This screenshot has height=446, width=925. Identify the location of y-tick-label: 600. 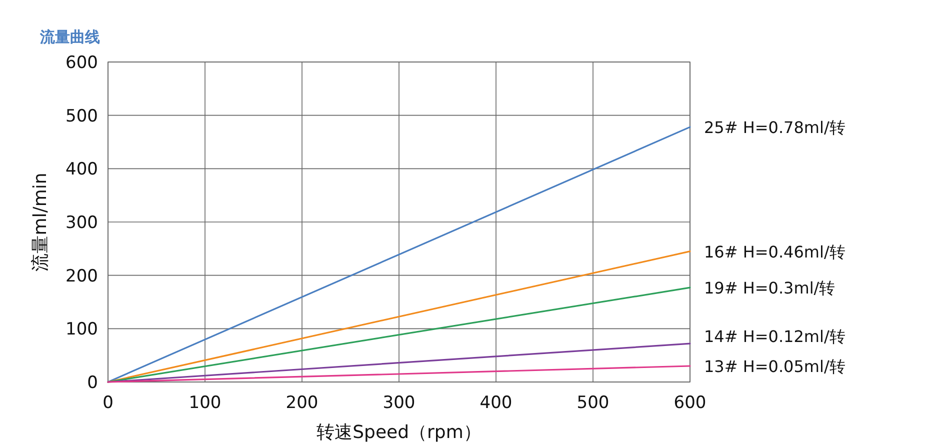
(82, 63).